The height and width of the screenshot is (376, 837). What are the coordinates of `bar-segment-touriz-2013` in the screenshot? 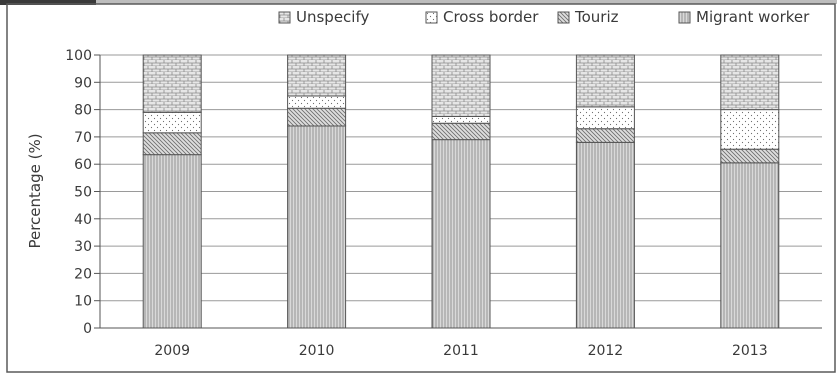 It's located at (750, 156).